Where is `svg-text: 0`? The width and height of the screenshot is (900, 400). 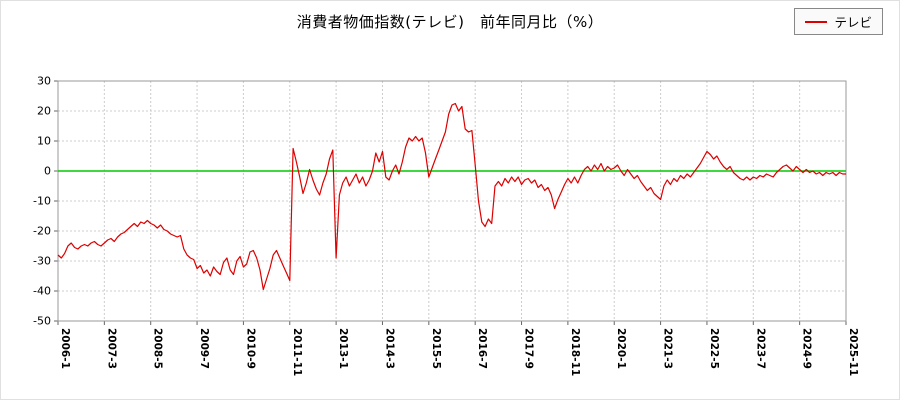
svg-text: 0 is located at coordinates (47, 171).